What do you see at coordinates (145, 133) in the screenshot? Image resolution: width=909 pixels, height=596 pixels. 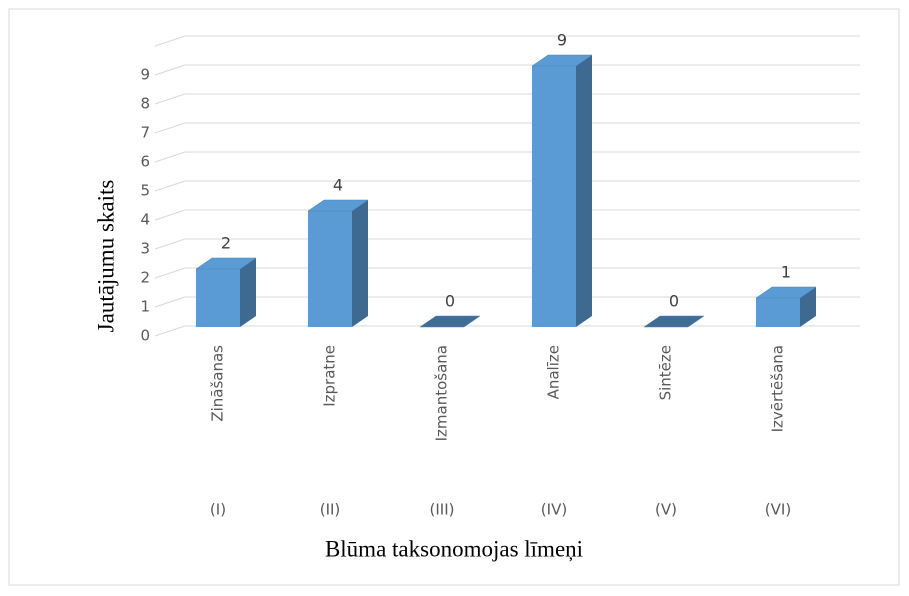 I see `y-tick-label: 7` at bounding box center [145, 133].